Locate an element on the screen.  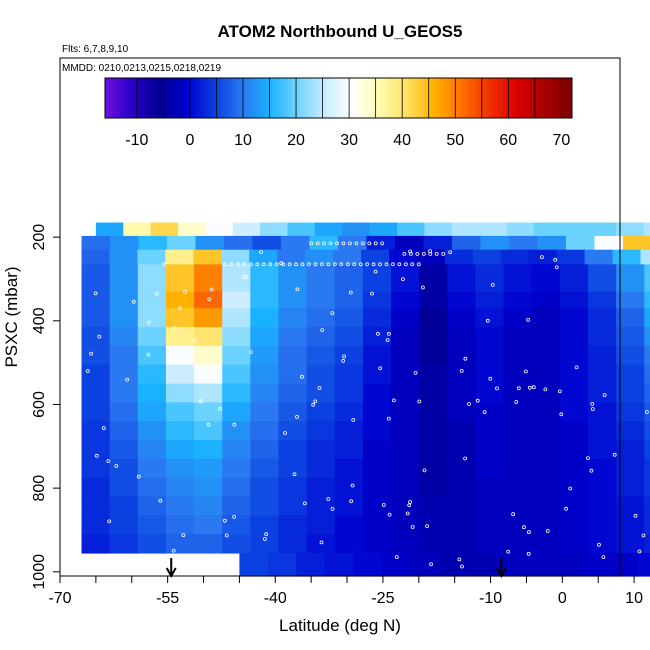
y-axis: 200 400 600 800 1000 is located at coordinates (45, 407).